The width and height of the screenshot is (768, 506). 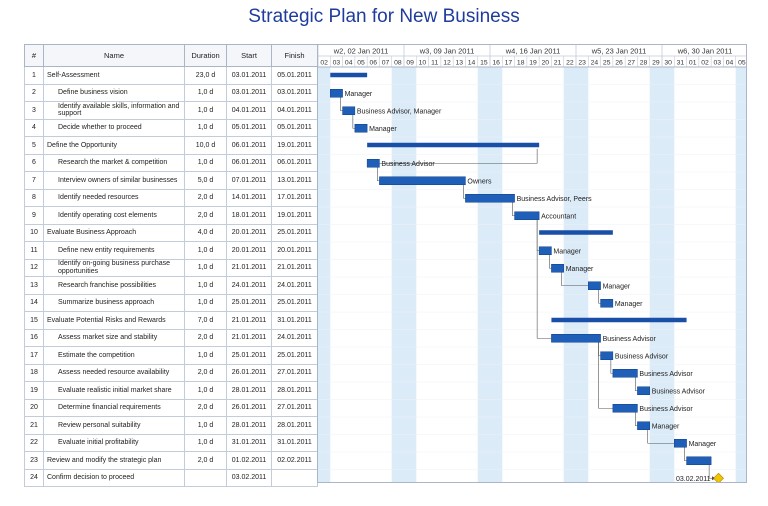 What do you see at coordinates (34, 180) in the screenshot?
I see `task-num: 7` at bounding box center [34, 180].